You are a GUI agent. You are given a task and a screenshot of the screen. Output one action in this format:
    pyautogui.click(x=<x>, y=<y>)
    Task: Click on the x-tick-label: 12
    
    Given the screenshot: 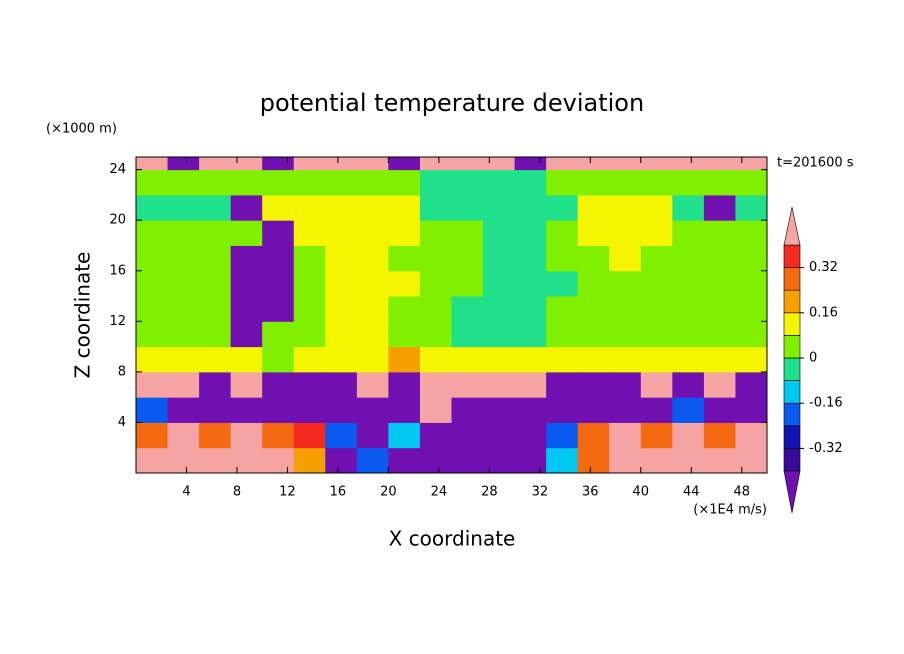 What is the action you would take?
    pyautogui.click(x=287, y=492)
    